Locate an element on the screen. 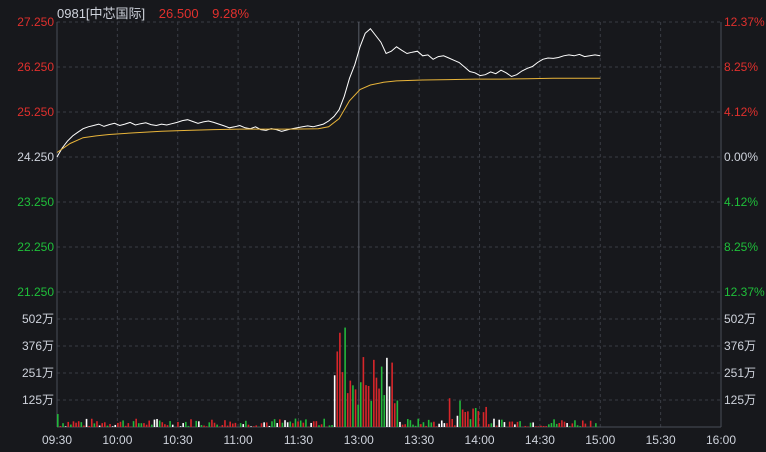  price-tick-label: 27.250 is located at coordinates (35, 22).